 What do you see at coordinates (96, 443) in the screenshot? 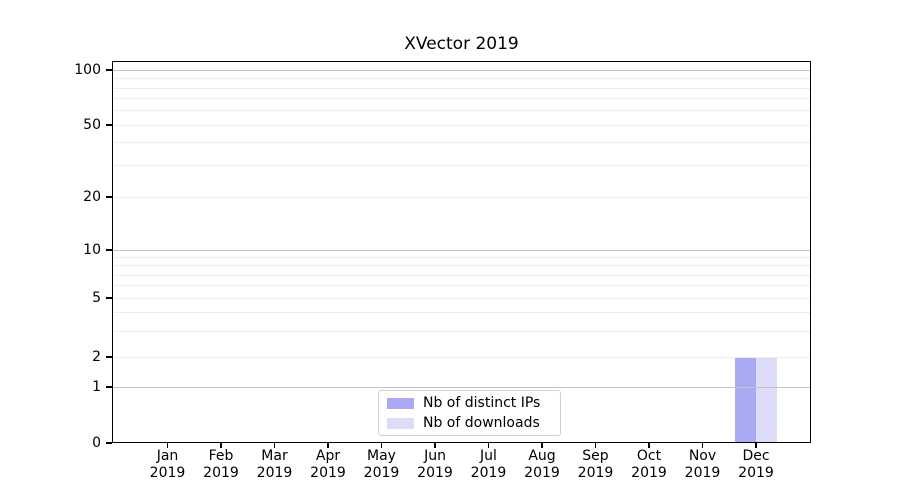
I see `y-tick-label: 0` at bounding box center [96, 443].